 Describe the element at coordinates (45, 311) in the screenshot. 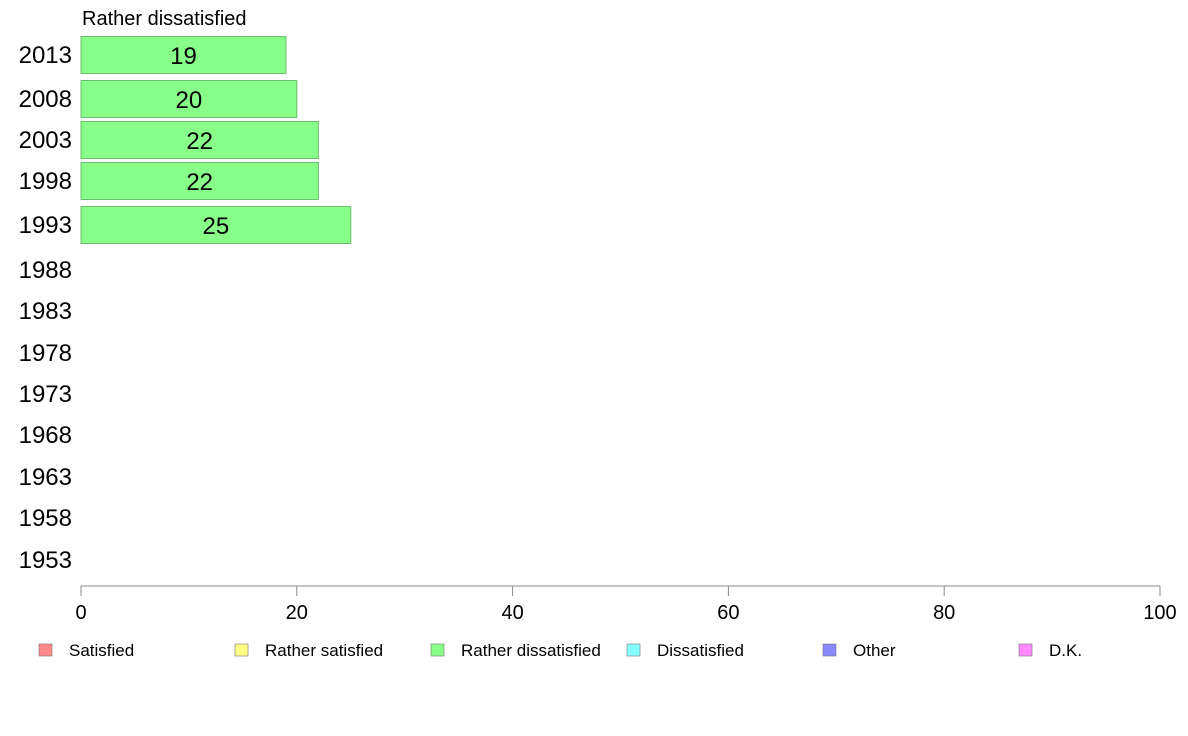

I see `y-tick-label: 1983` at that location.